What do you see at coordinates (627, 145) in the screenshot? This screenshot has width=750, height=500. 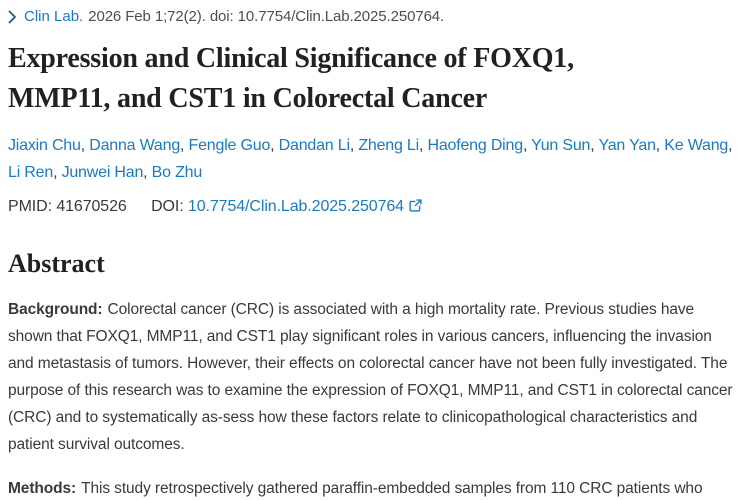 I see `author-link: Yan Yan` at bounding box center [627, 145].